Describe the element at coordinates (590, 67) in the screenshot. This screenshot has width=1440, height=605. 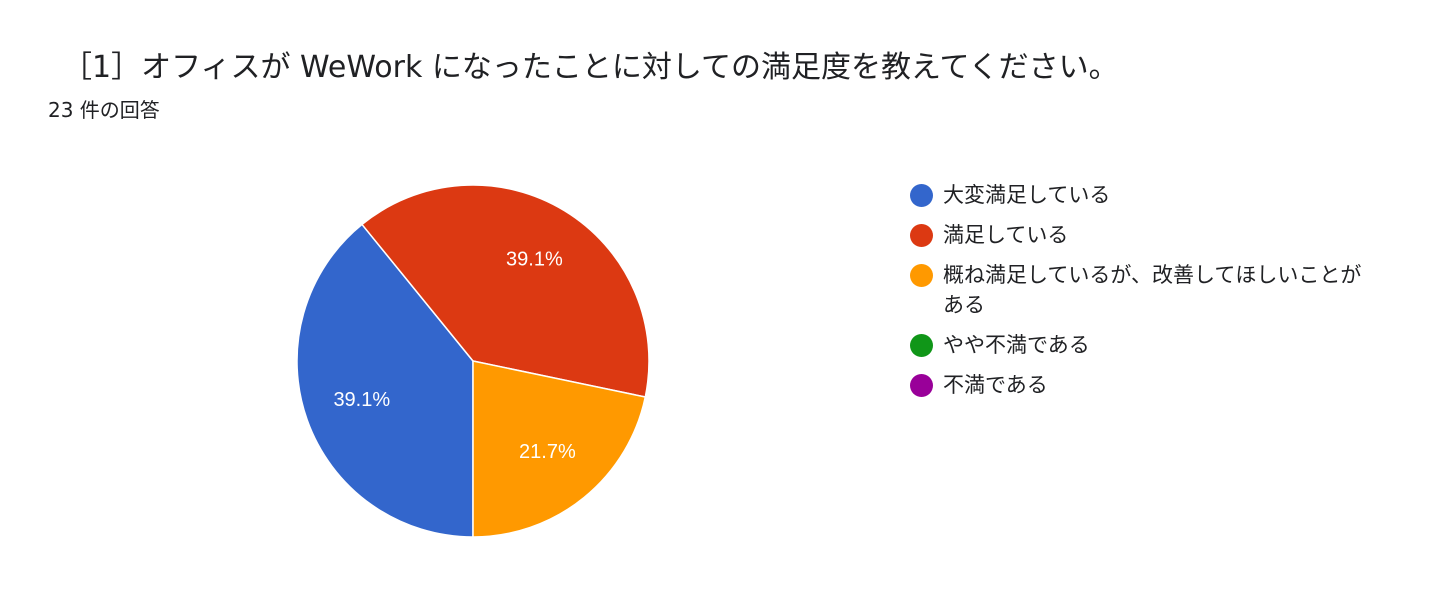
I see `chart-title: ［1］オフィスが WeWork になったことに対しての満足度を教えてください。` at that location.